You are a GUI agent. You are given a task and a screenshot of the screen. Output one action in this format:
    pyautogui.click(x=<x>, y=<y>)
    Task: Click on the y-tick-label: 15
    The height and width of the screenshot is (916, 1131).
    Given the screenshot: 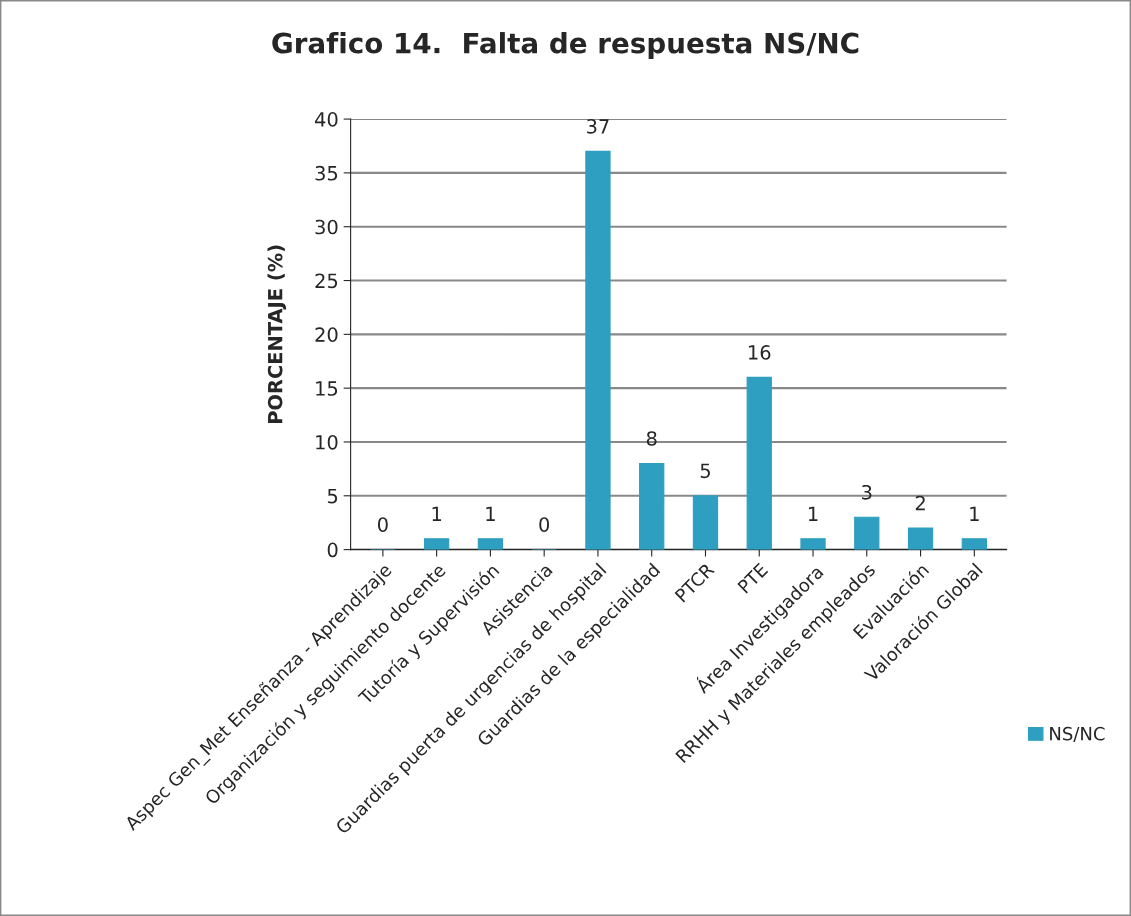 What is the action you would take?
    pyautogui.click(x=327, y=388)
    